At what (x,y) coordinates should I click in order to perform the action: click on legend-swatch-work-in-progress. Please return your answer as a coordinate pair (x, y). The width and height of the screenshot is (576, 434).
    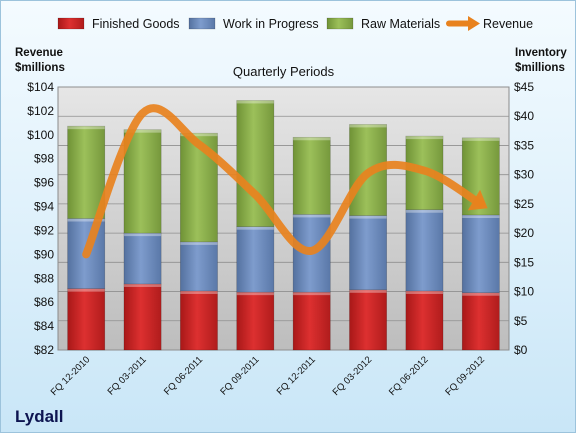
    Looking at the image, I should click on (202, 23).